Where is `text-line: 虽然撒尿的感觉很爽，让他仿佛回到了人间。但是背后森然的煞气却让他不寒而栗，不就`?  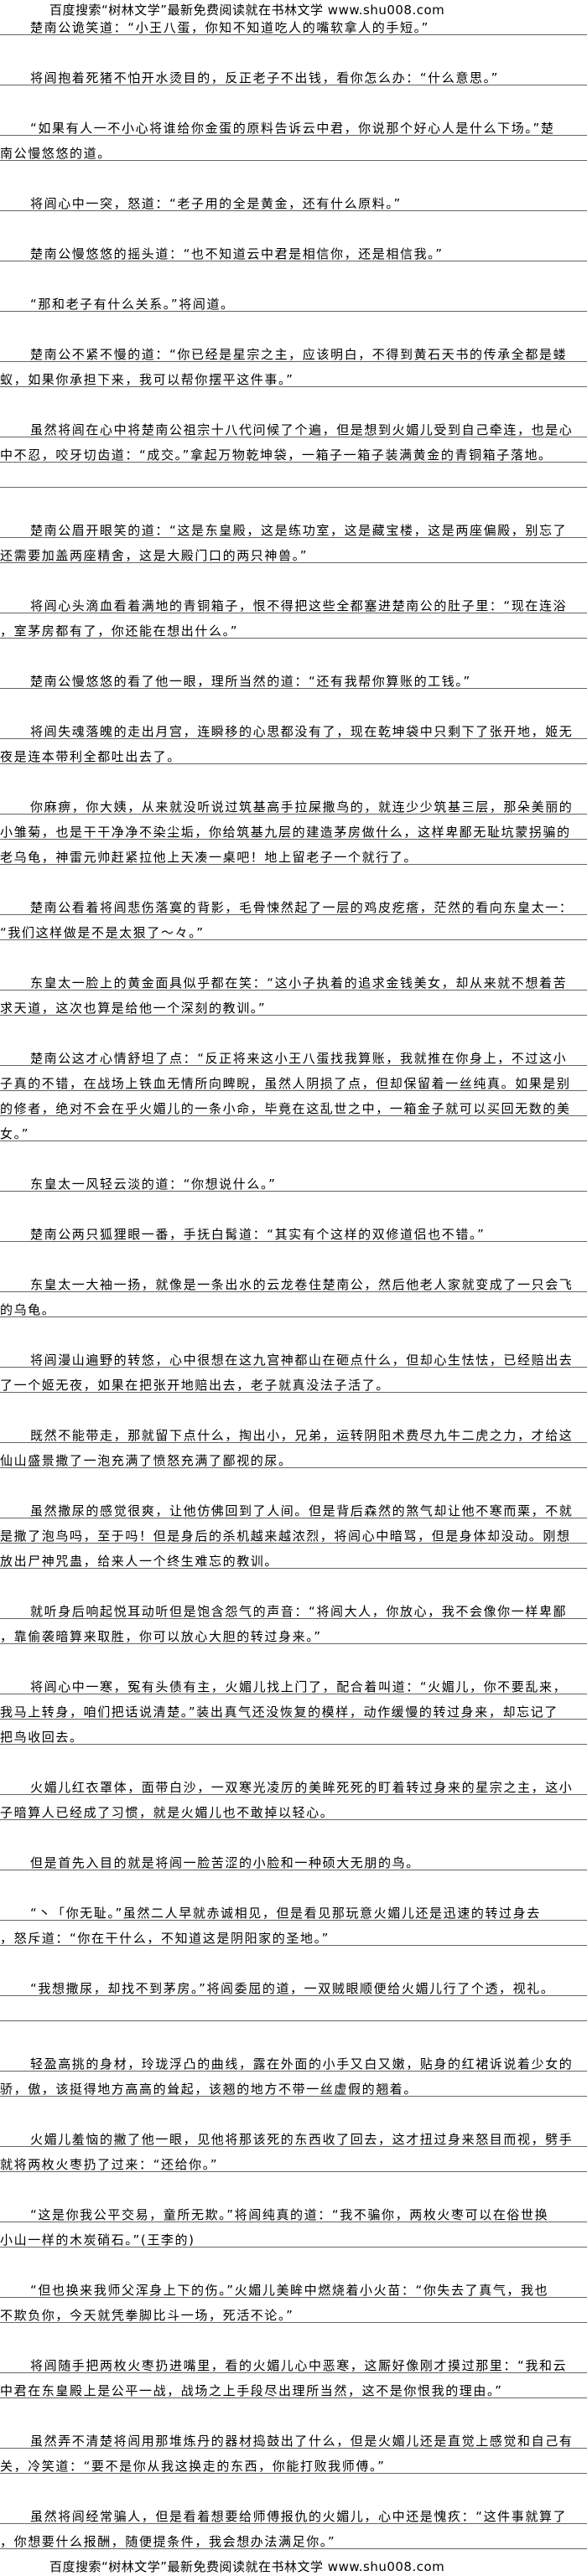 text-line: 虽然撒尿的感觉很爽，让他仿佛回到了人间。但是背后森然的煞气却让他不寒而栗，不就 is located at coordinates (293, 1505).